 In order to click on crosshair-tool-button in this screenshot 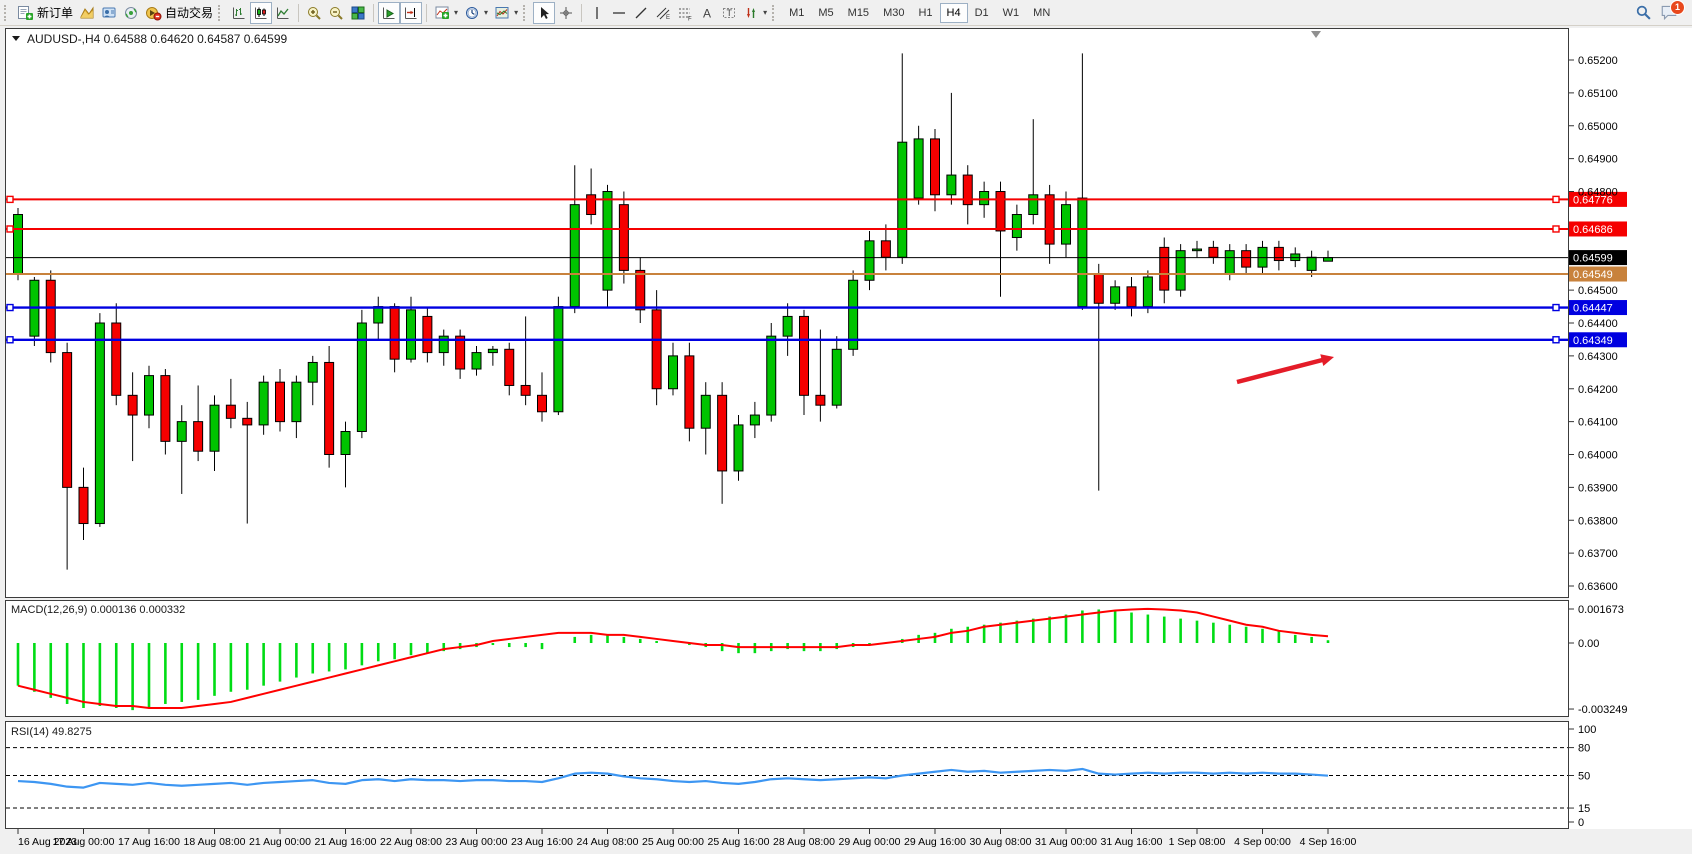, I will do `click(566, 13)`.